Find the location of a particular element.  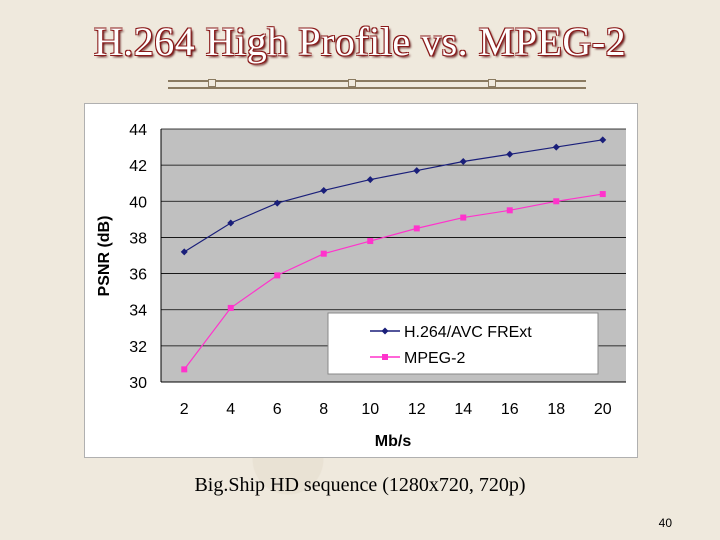

title-divider is located at coordinates (377, 84).